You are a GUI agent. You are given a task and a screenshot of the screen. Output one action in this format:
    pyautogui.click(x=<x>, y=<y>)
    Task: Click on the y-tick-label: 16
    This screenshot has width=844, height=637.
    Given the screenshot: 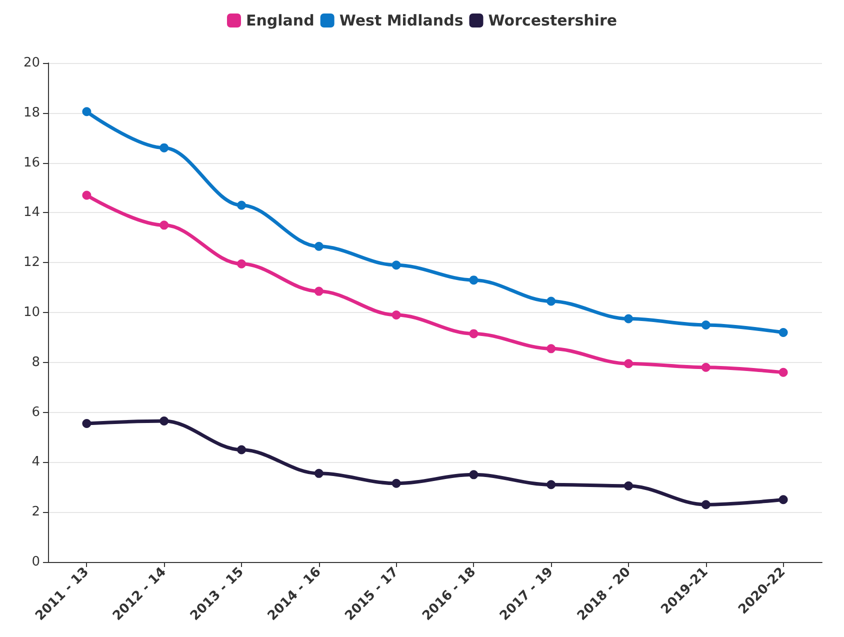 What is the action you would take?
    pyautogui.click(x=31, y=162)
    